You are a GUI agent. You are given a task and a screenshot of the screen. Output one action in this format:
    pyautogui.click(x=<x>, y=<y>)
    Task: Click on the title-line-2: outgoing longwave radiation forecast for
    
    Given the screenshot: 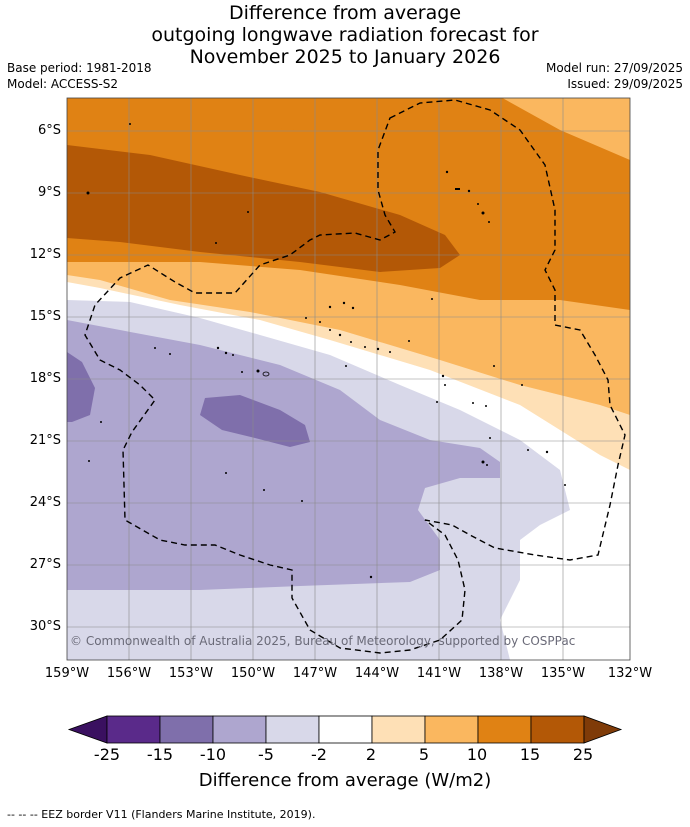 What is the action you would take?
    pyautogui.click(x=345, y=35)
    